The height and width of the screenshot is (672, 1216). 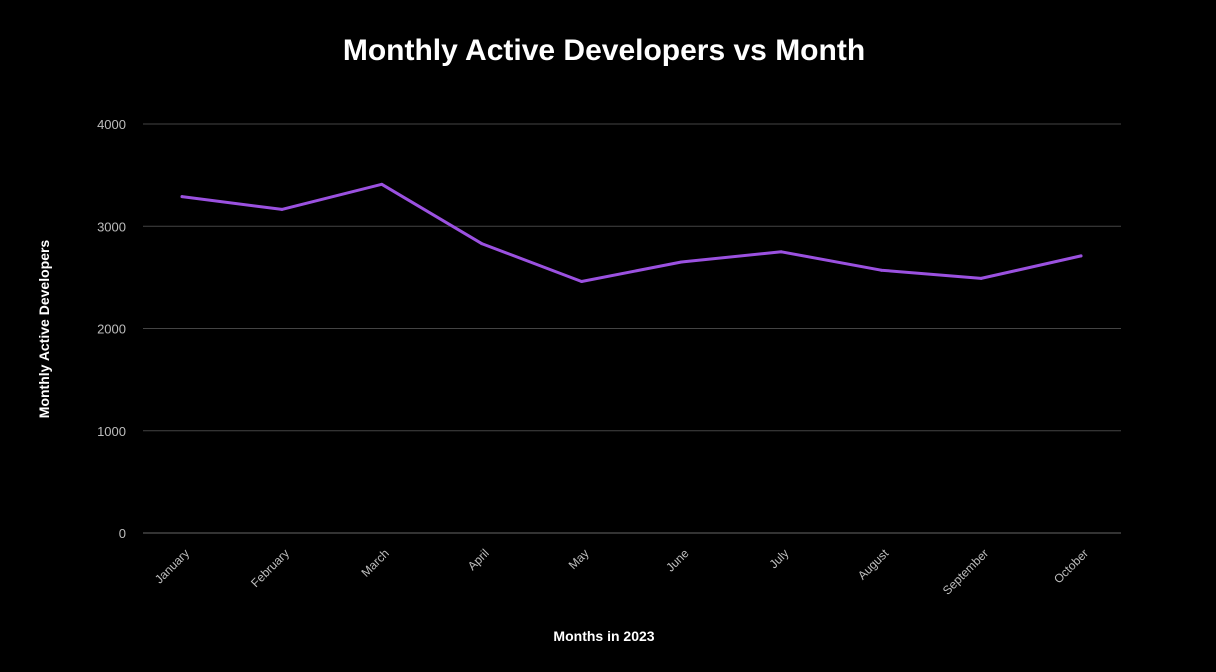 What do you see at coordinates (778, 558) in the screenshot?
I see `x-tick-label: July` at bounding box center [778, 558].